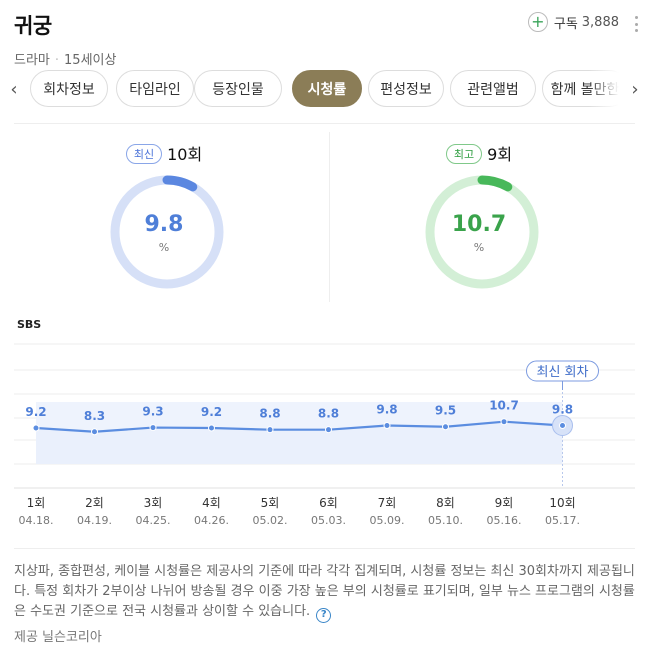 Image resolution: width=649 pixels, height=649 pixels. What do you see at coordinates (328, 520) in the screenshot?
I see `x-tick-date: 05.03.` at bounding box center [328, 520].